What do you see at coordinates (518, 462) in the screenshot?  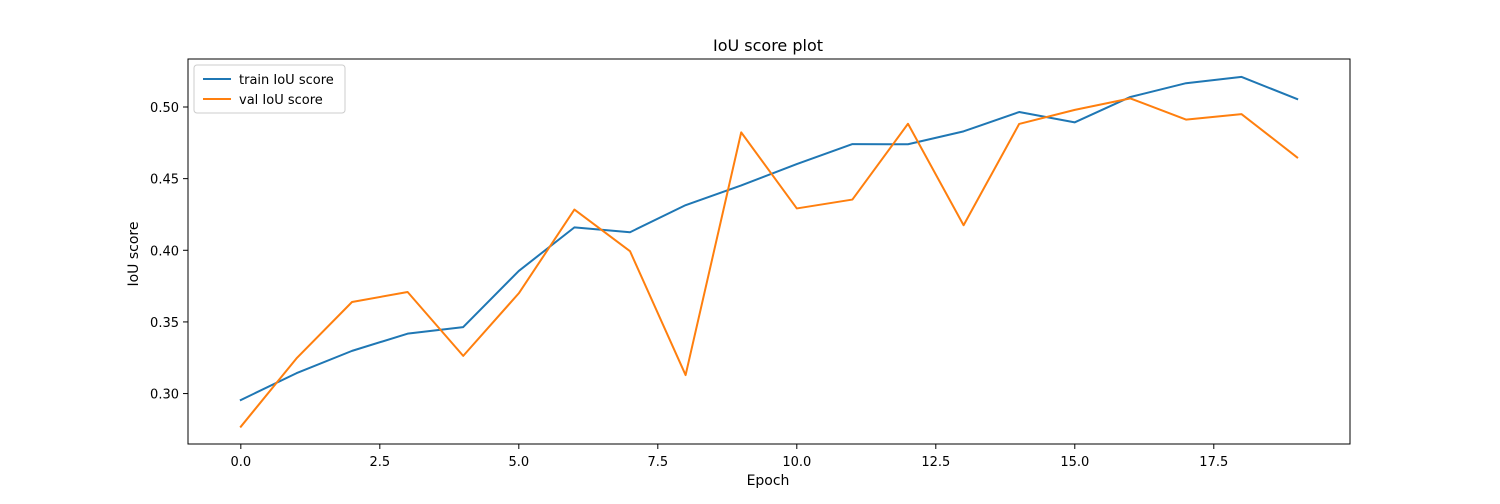 I see `x-tick-label: 5.0` at bounding box center [518, 462].